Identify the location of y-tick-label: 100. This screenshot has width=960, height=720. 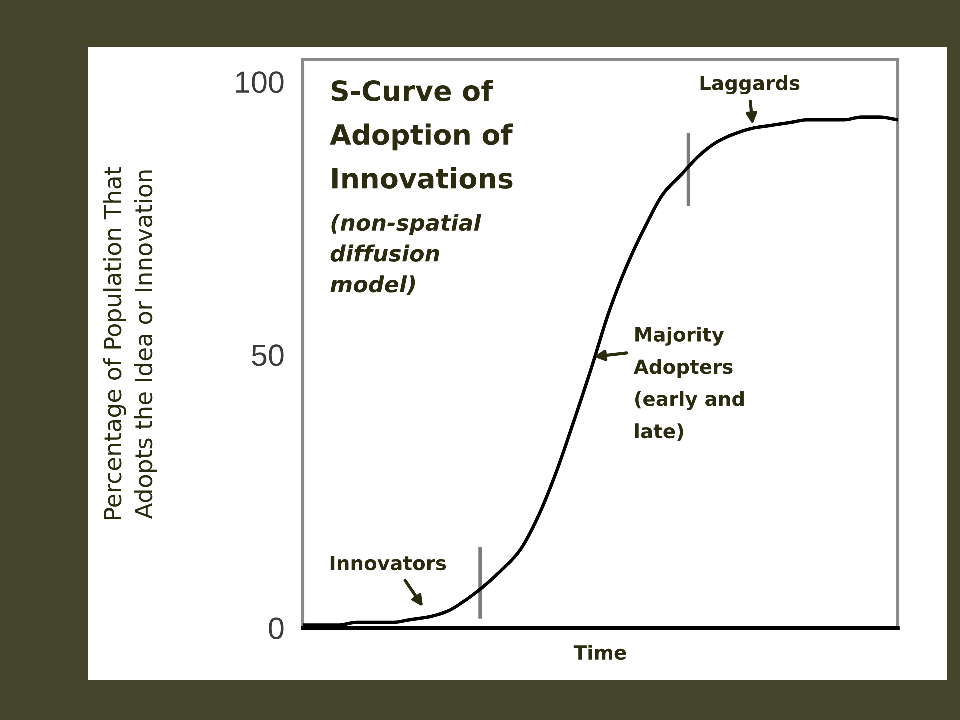
(260, 83).